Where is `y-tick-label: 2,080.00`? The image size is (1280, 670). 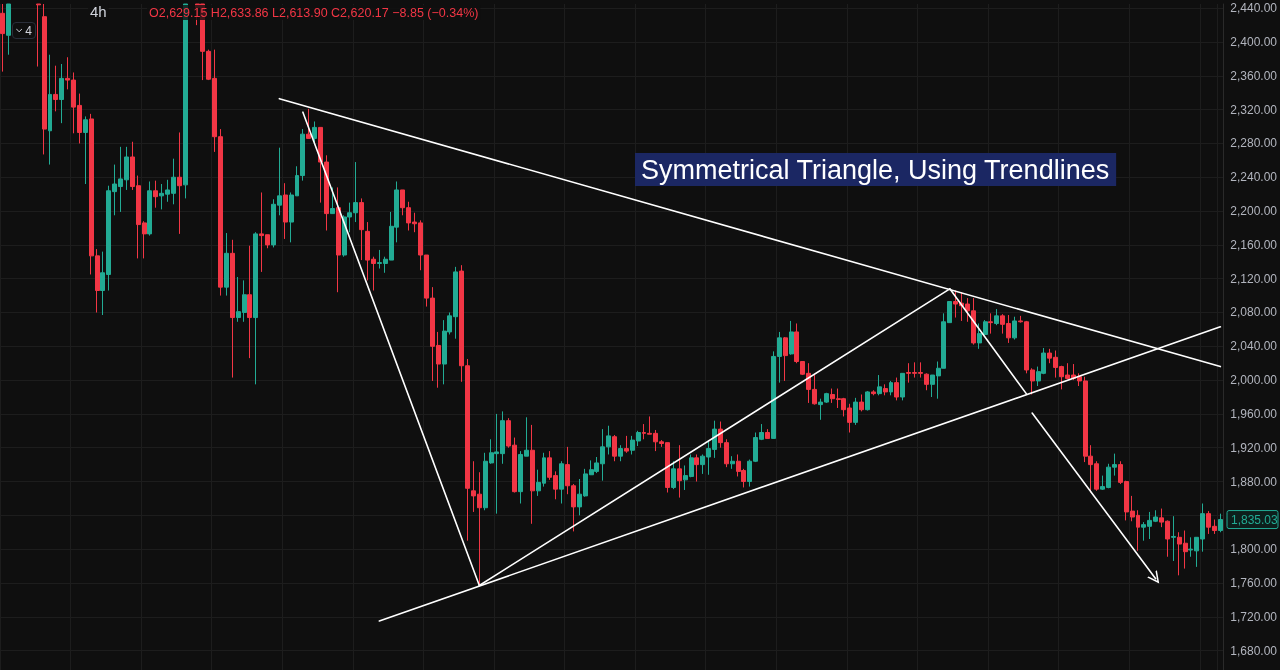 y-tick-label: 2,080.00 is located at coordinates (1254, 312).